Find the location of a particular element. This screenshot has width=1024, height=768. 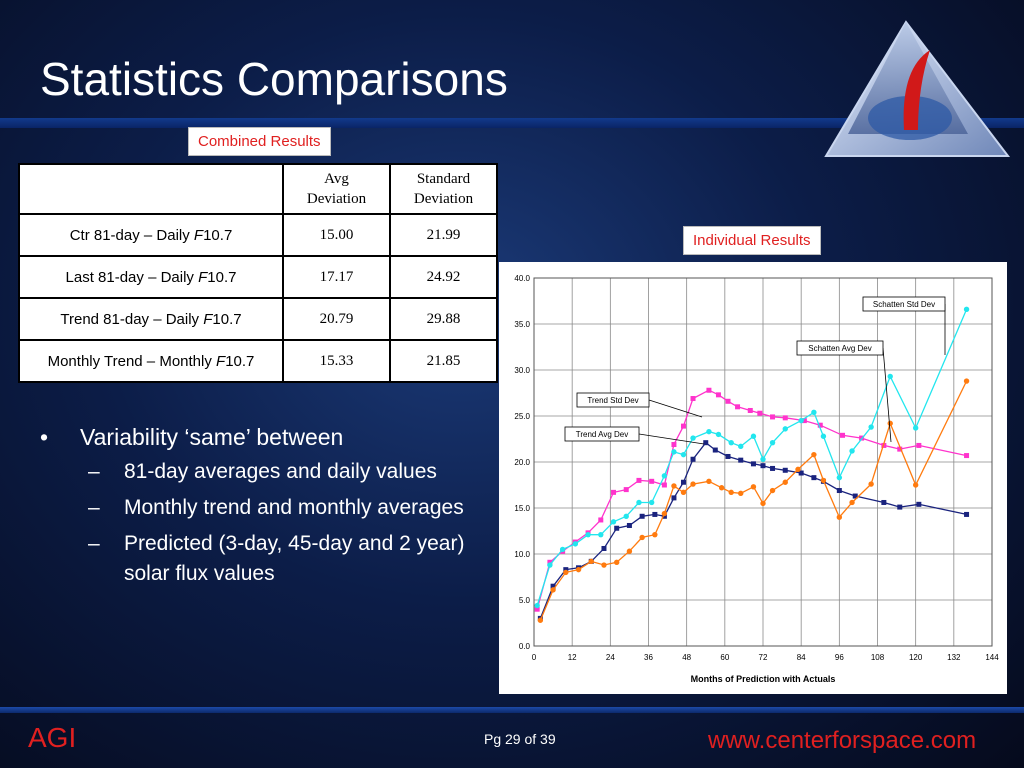

y-tick-label: 35.0 is located at coordinates (522, 324).